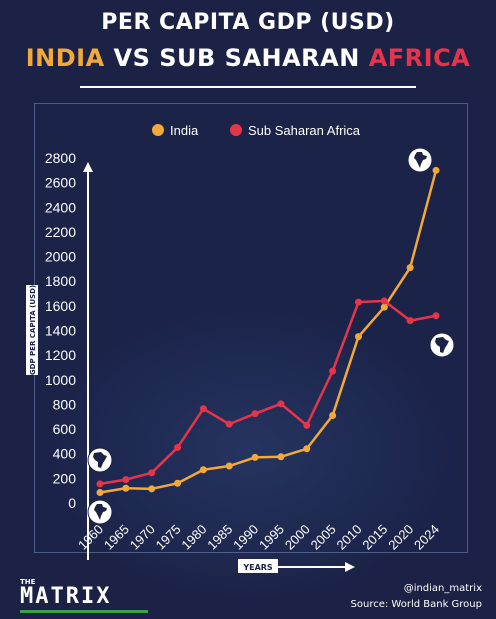  Describe the element at coordinates (60, 281) in the screenshot. I see `y-tick-label: 1800` at that location.